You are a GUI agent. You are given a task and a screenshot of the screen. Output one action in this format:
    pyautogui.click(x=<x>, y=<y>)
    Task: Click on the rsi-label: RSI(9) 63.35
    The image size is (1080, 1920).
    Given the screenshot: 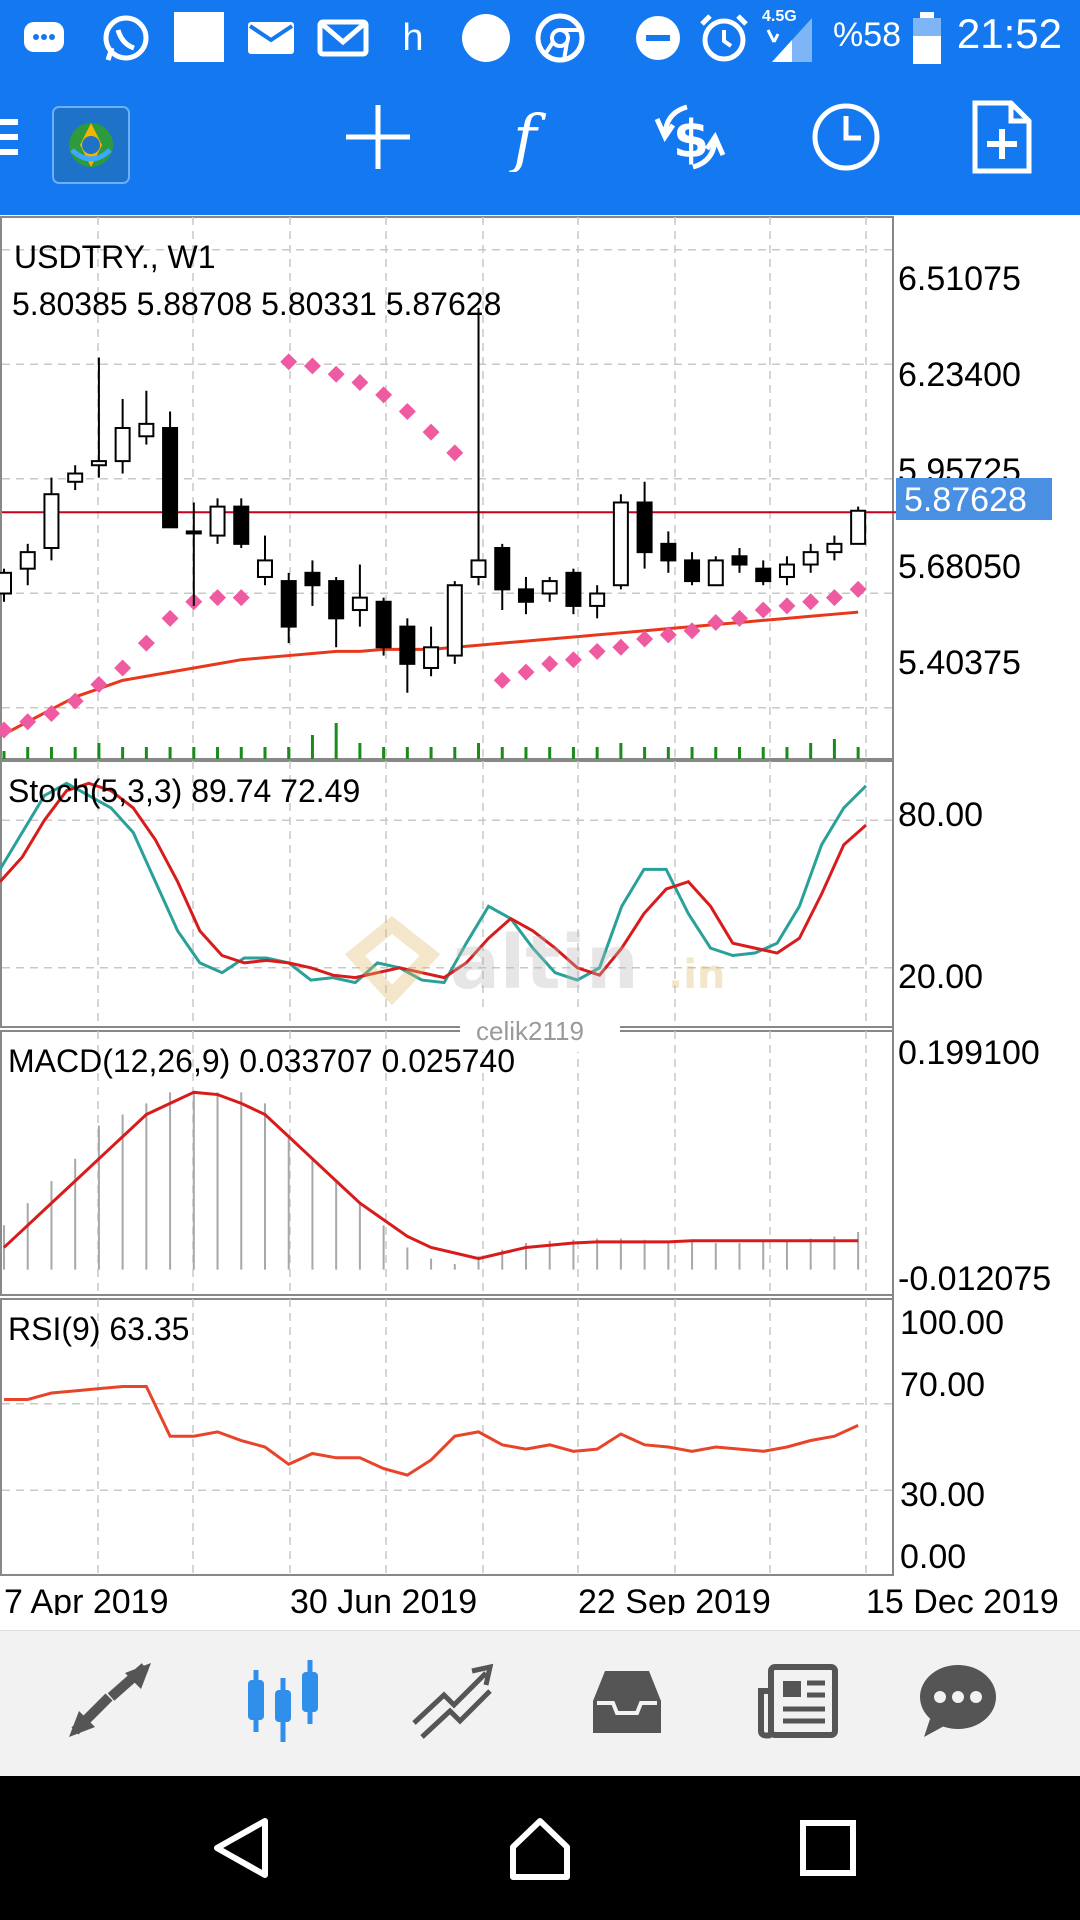 What is the action you would take?
    pyautogui.click(x=98, y=1329)
    